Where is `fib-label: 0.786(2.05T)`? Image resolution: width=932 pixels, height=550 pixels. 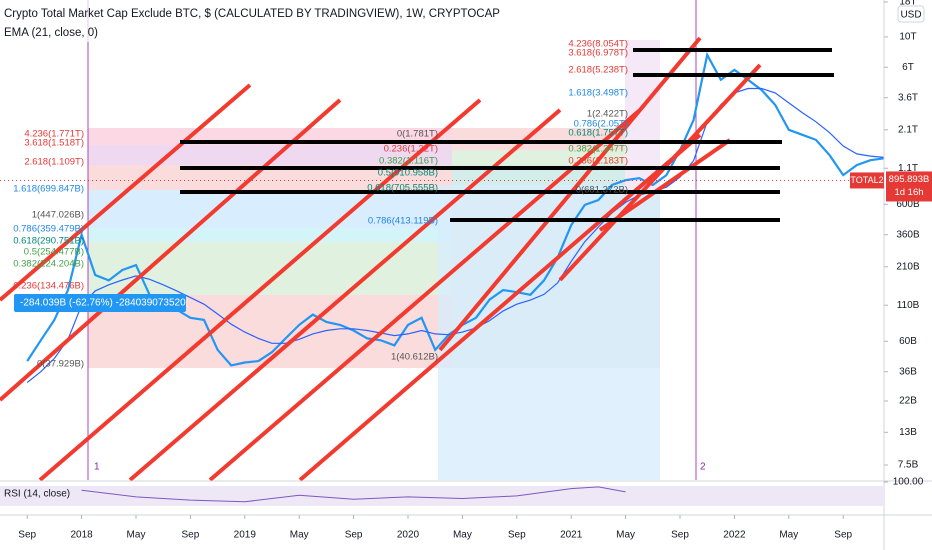
fib-label: 0.786(2.05T) is located at coordinates (601, 124).